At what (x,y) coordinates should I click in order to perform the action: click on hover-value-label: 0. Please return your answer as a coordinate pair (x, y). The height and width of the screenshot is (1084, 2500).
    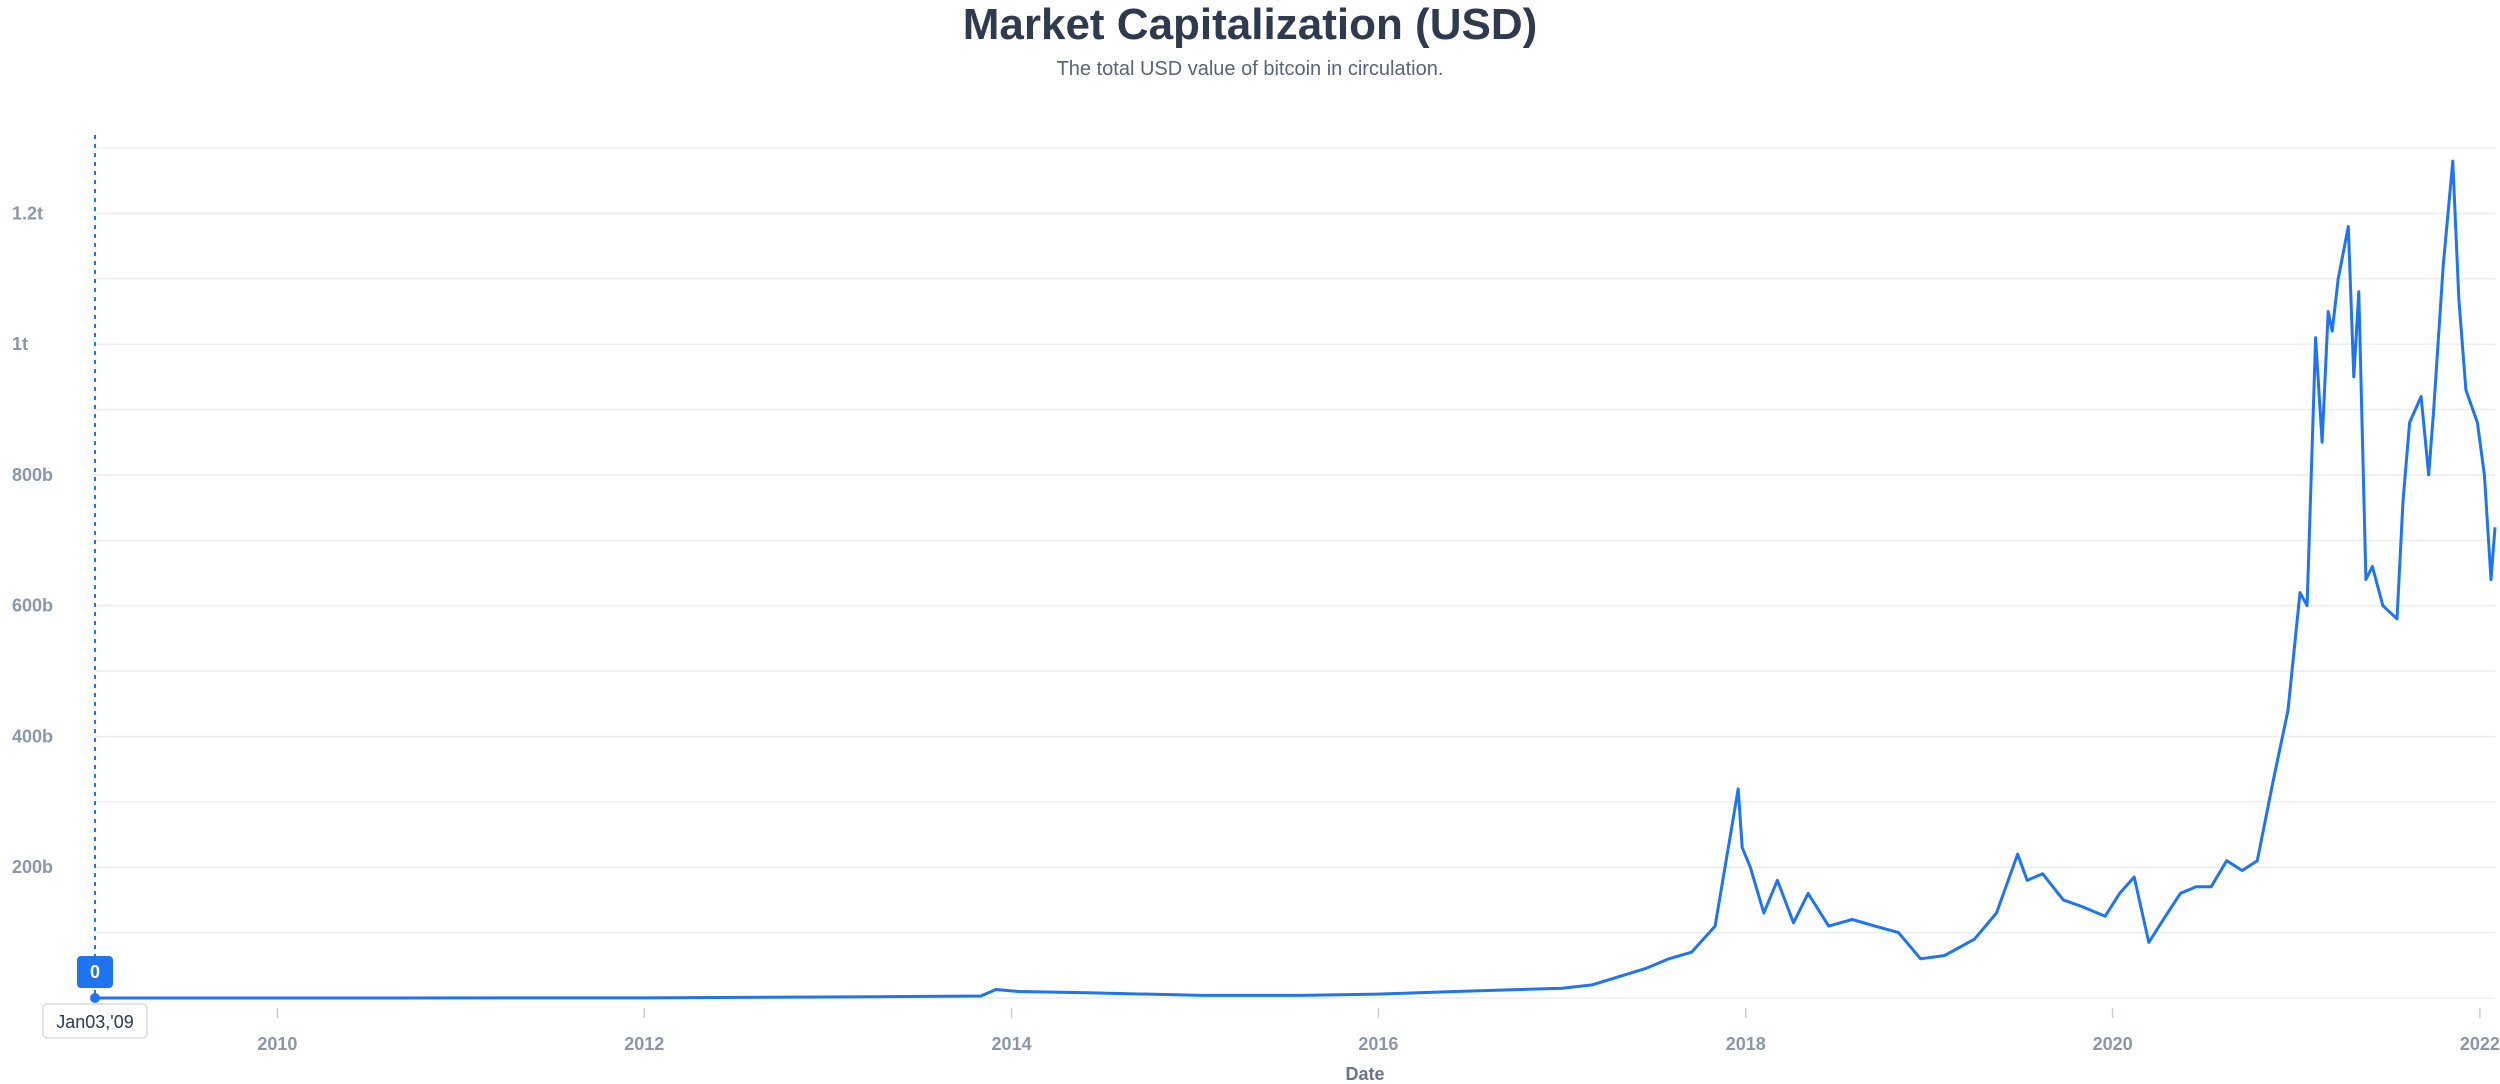
    Looking at the image, I should click on (95, 972).